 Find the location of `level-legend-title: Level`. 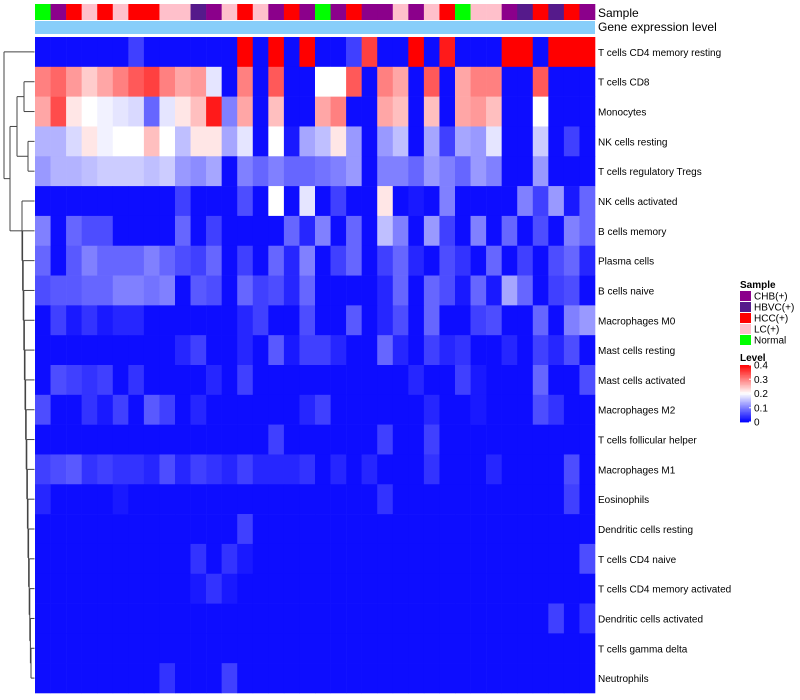

level-legend-title: Level is located at coordinates (753, 358).